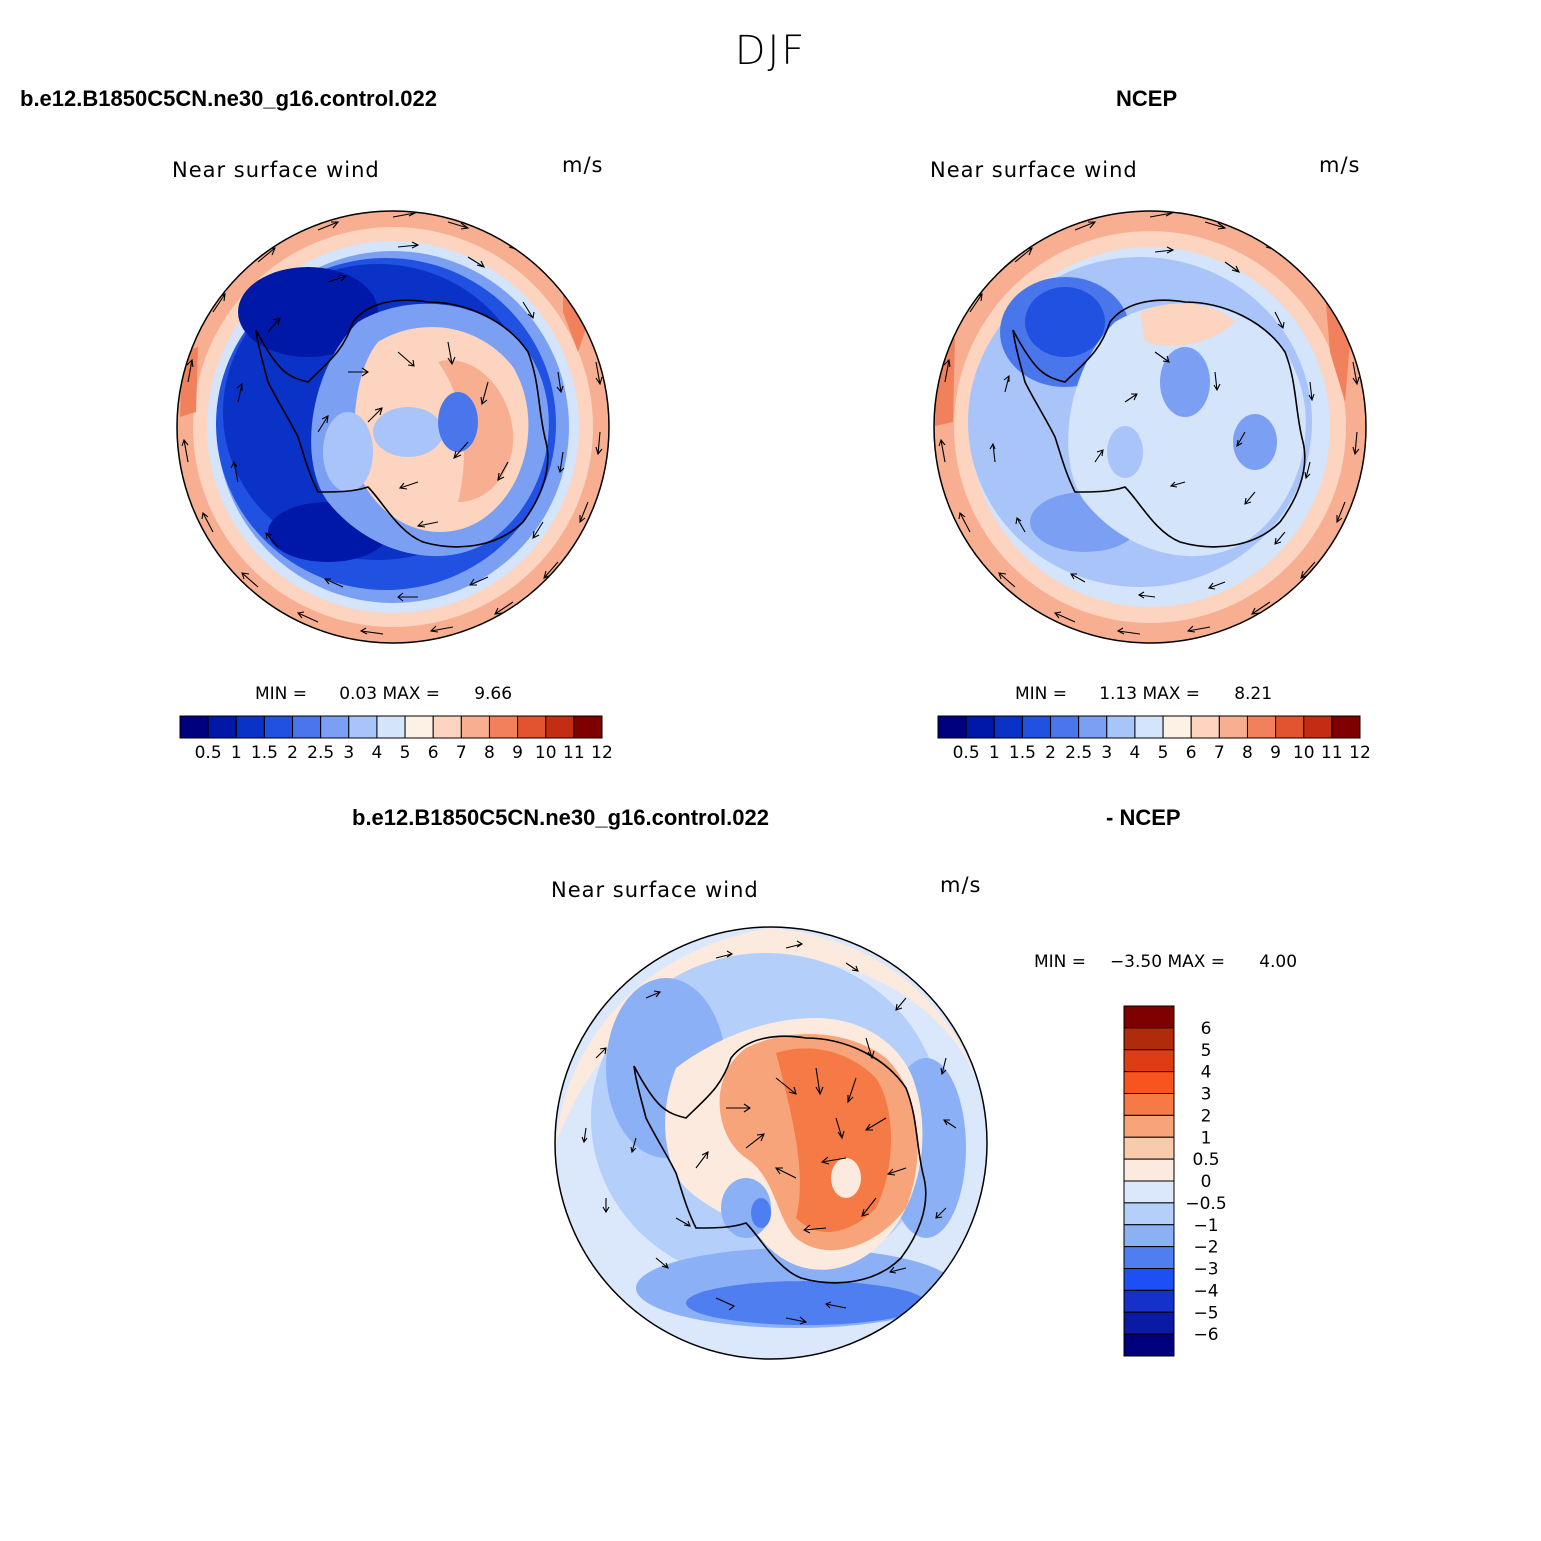 This screenshot has width=1541, height=1541. Describe the element at coordinates (583, 165) in the screenshot. I see `panel1-units-label: m/s` at that location.